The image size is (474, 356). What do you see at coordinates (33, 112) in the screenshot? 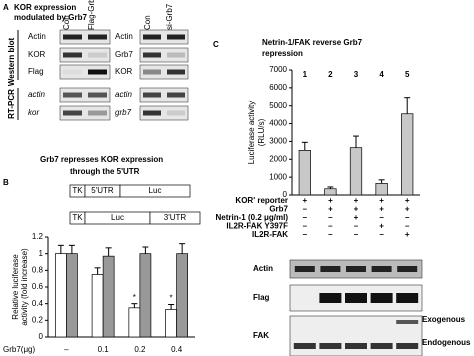
I see `row-label: kor` at bounding box center [33, 112].